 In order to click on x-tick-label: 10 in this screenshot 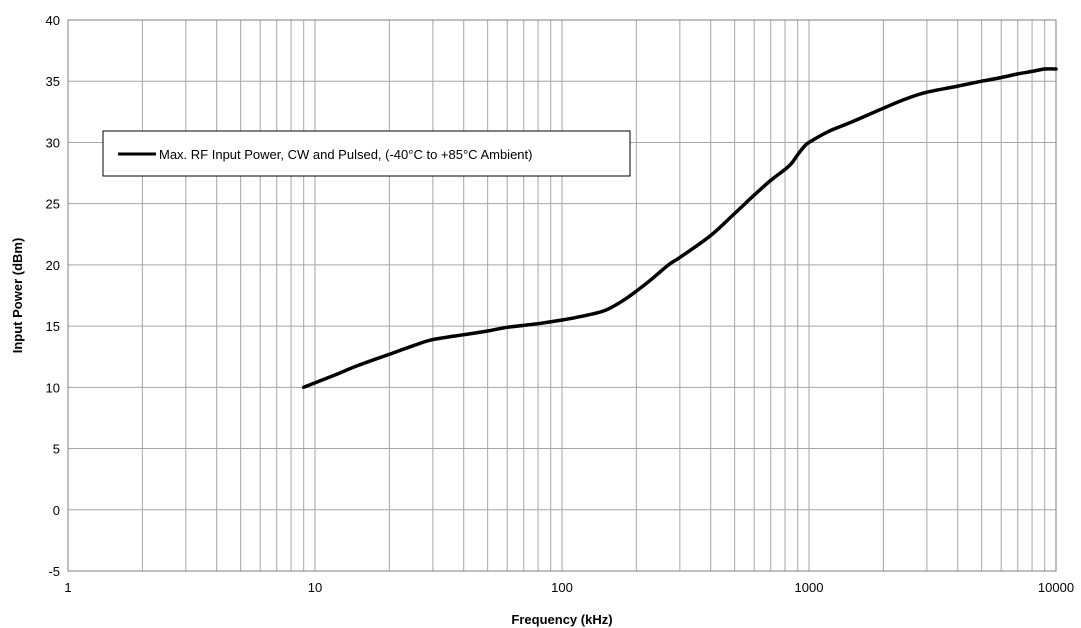, I will do `click(315, 587)`.